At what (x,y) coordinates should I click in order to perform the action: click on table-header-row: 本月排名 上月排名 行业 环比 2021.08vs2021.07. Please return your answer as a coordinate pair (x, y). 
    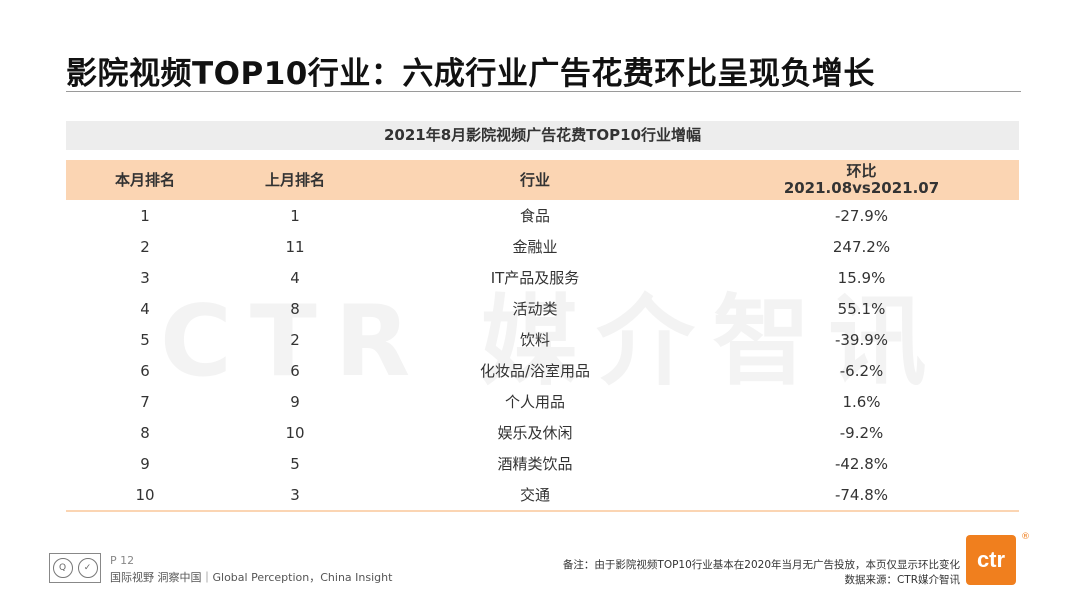
    Looking at the image, I should click on (542, 180).